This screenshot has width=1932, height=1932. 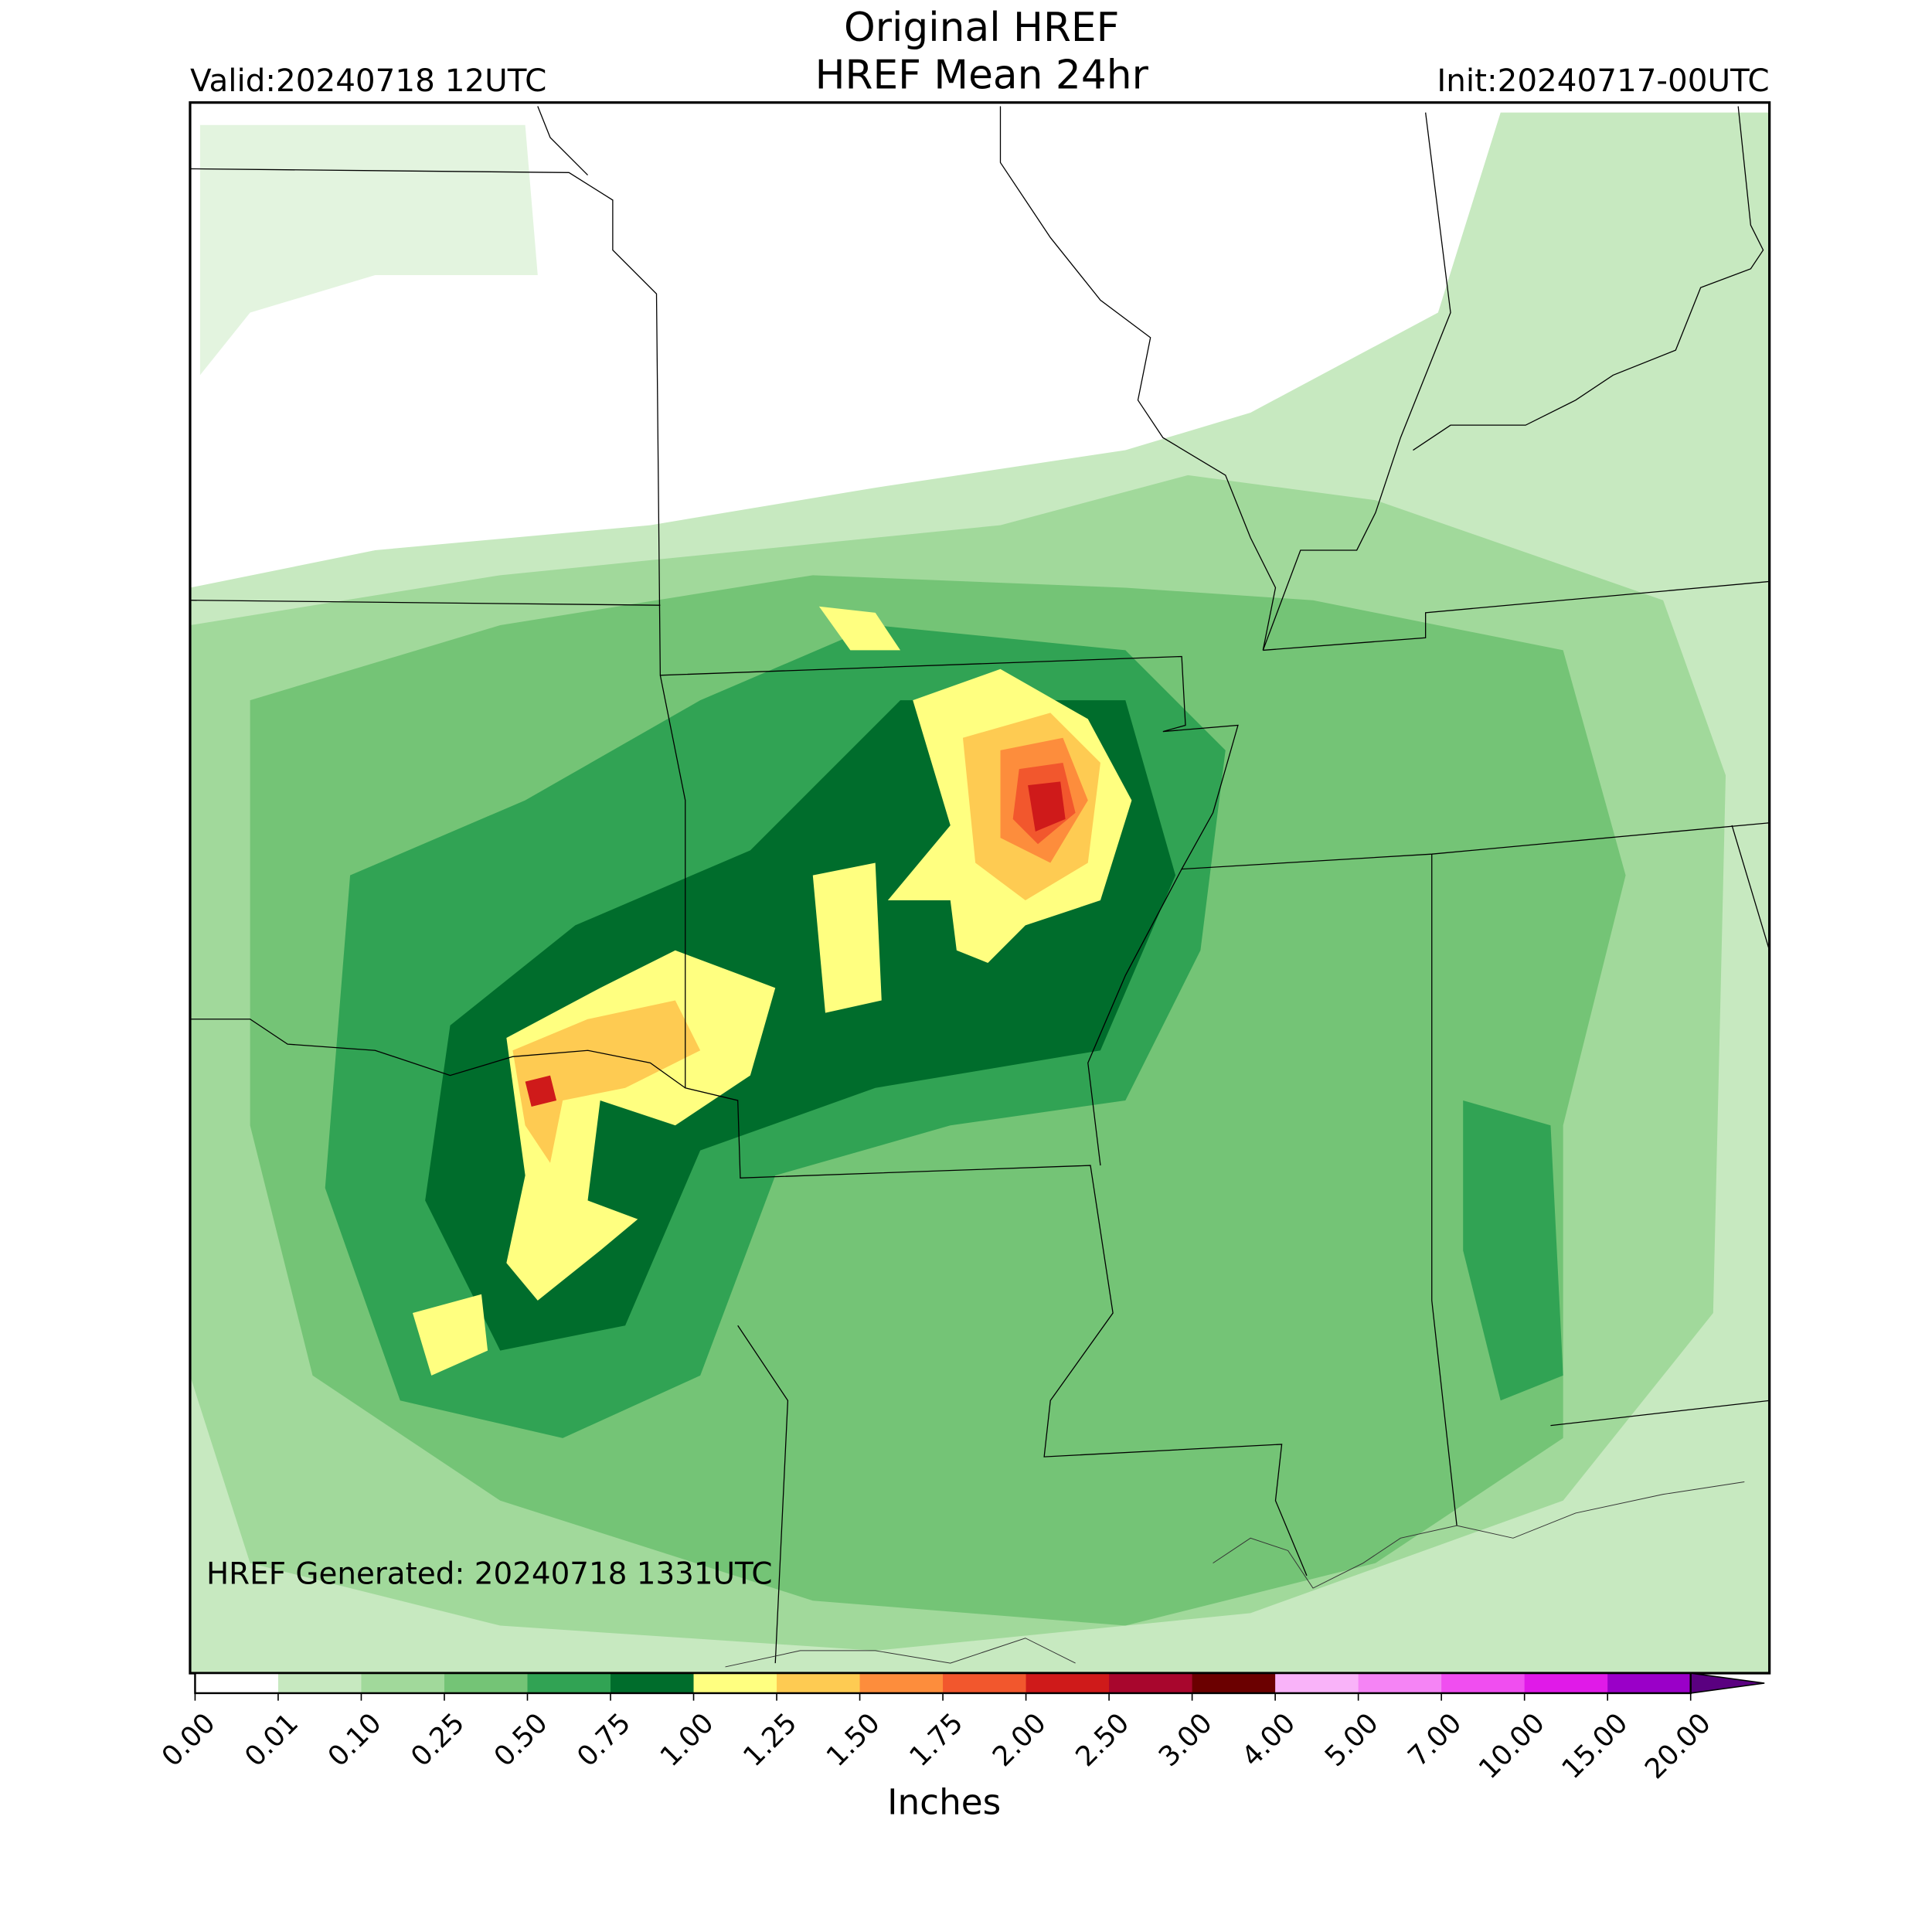 What do you see at coordinates (438, 1740) in the screenshot?
I see `colorbar-tick-label: 0.25` at bounding box center [438, 1740].